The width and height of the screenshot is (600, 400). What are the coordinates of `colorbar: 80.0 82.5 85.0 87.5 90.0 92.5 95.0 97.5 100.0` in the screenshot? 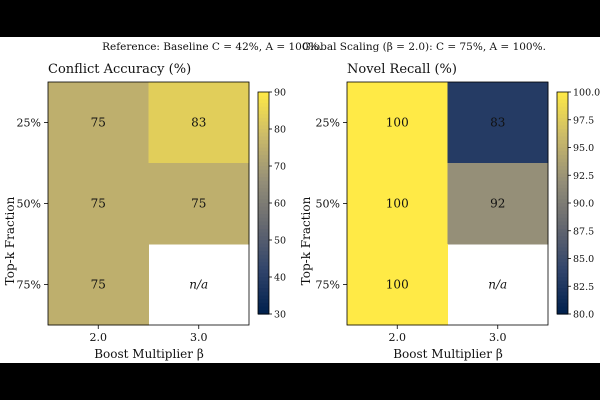 It's located at (578, 204).